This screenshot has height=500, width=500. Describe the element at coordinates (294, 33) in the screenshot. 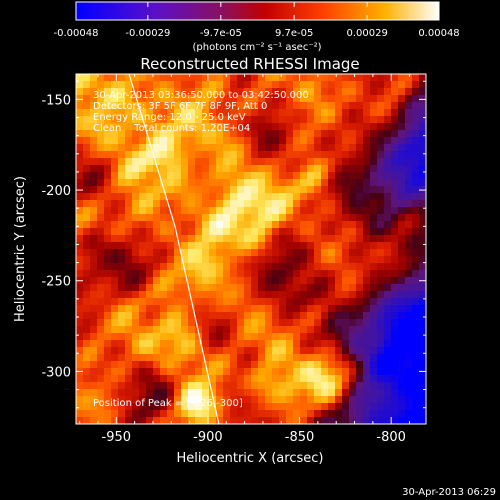

I see `colorbar-tick-label: 9.7e-05` at that location.